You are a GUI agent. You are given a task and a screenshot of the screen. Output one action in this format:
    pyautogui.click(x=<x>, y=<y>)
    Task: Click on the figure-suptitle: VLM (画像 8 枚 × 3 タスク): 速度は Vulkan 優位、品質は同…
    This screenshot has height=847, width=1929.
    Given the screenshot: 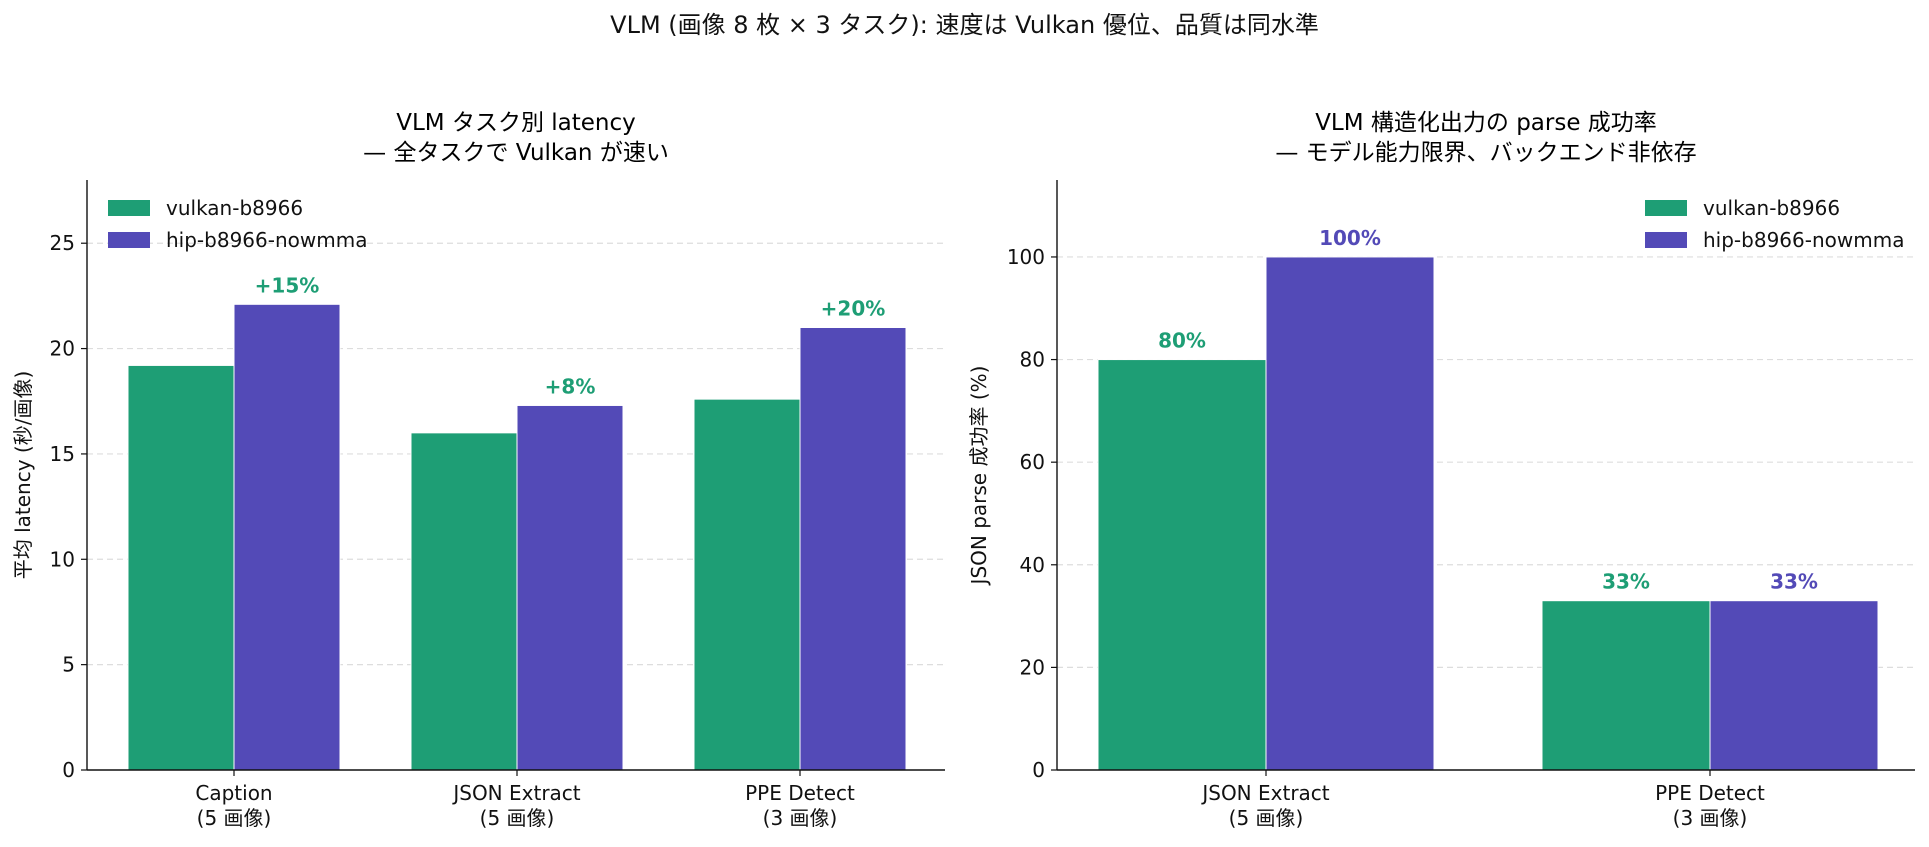 What is the action you would take?
    pyautogui.click(x=964, y=25)
    